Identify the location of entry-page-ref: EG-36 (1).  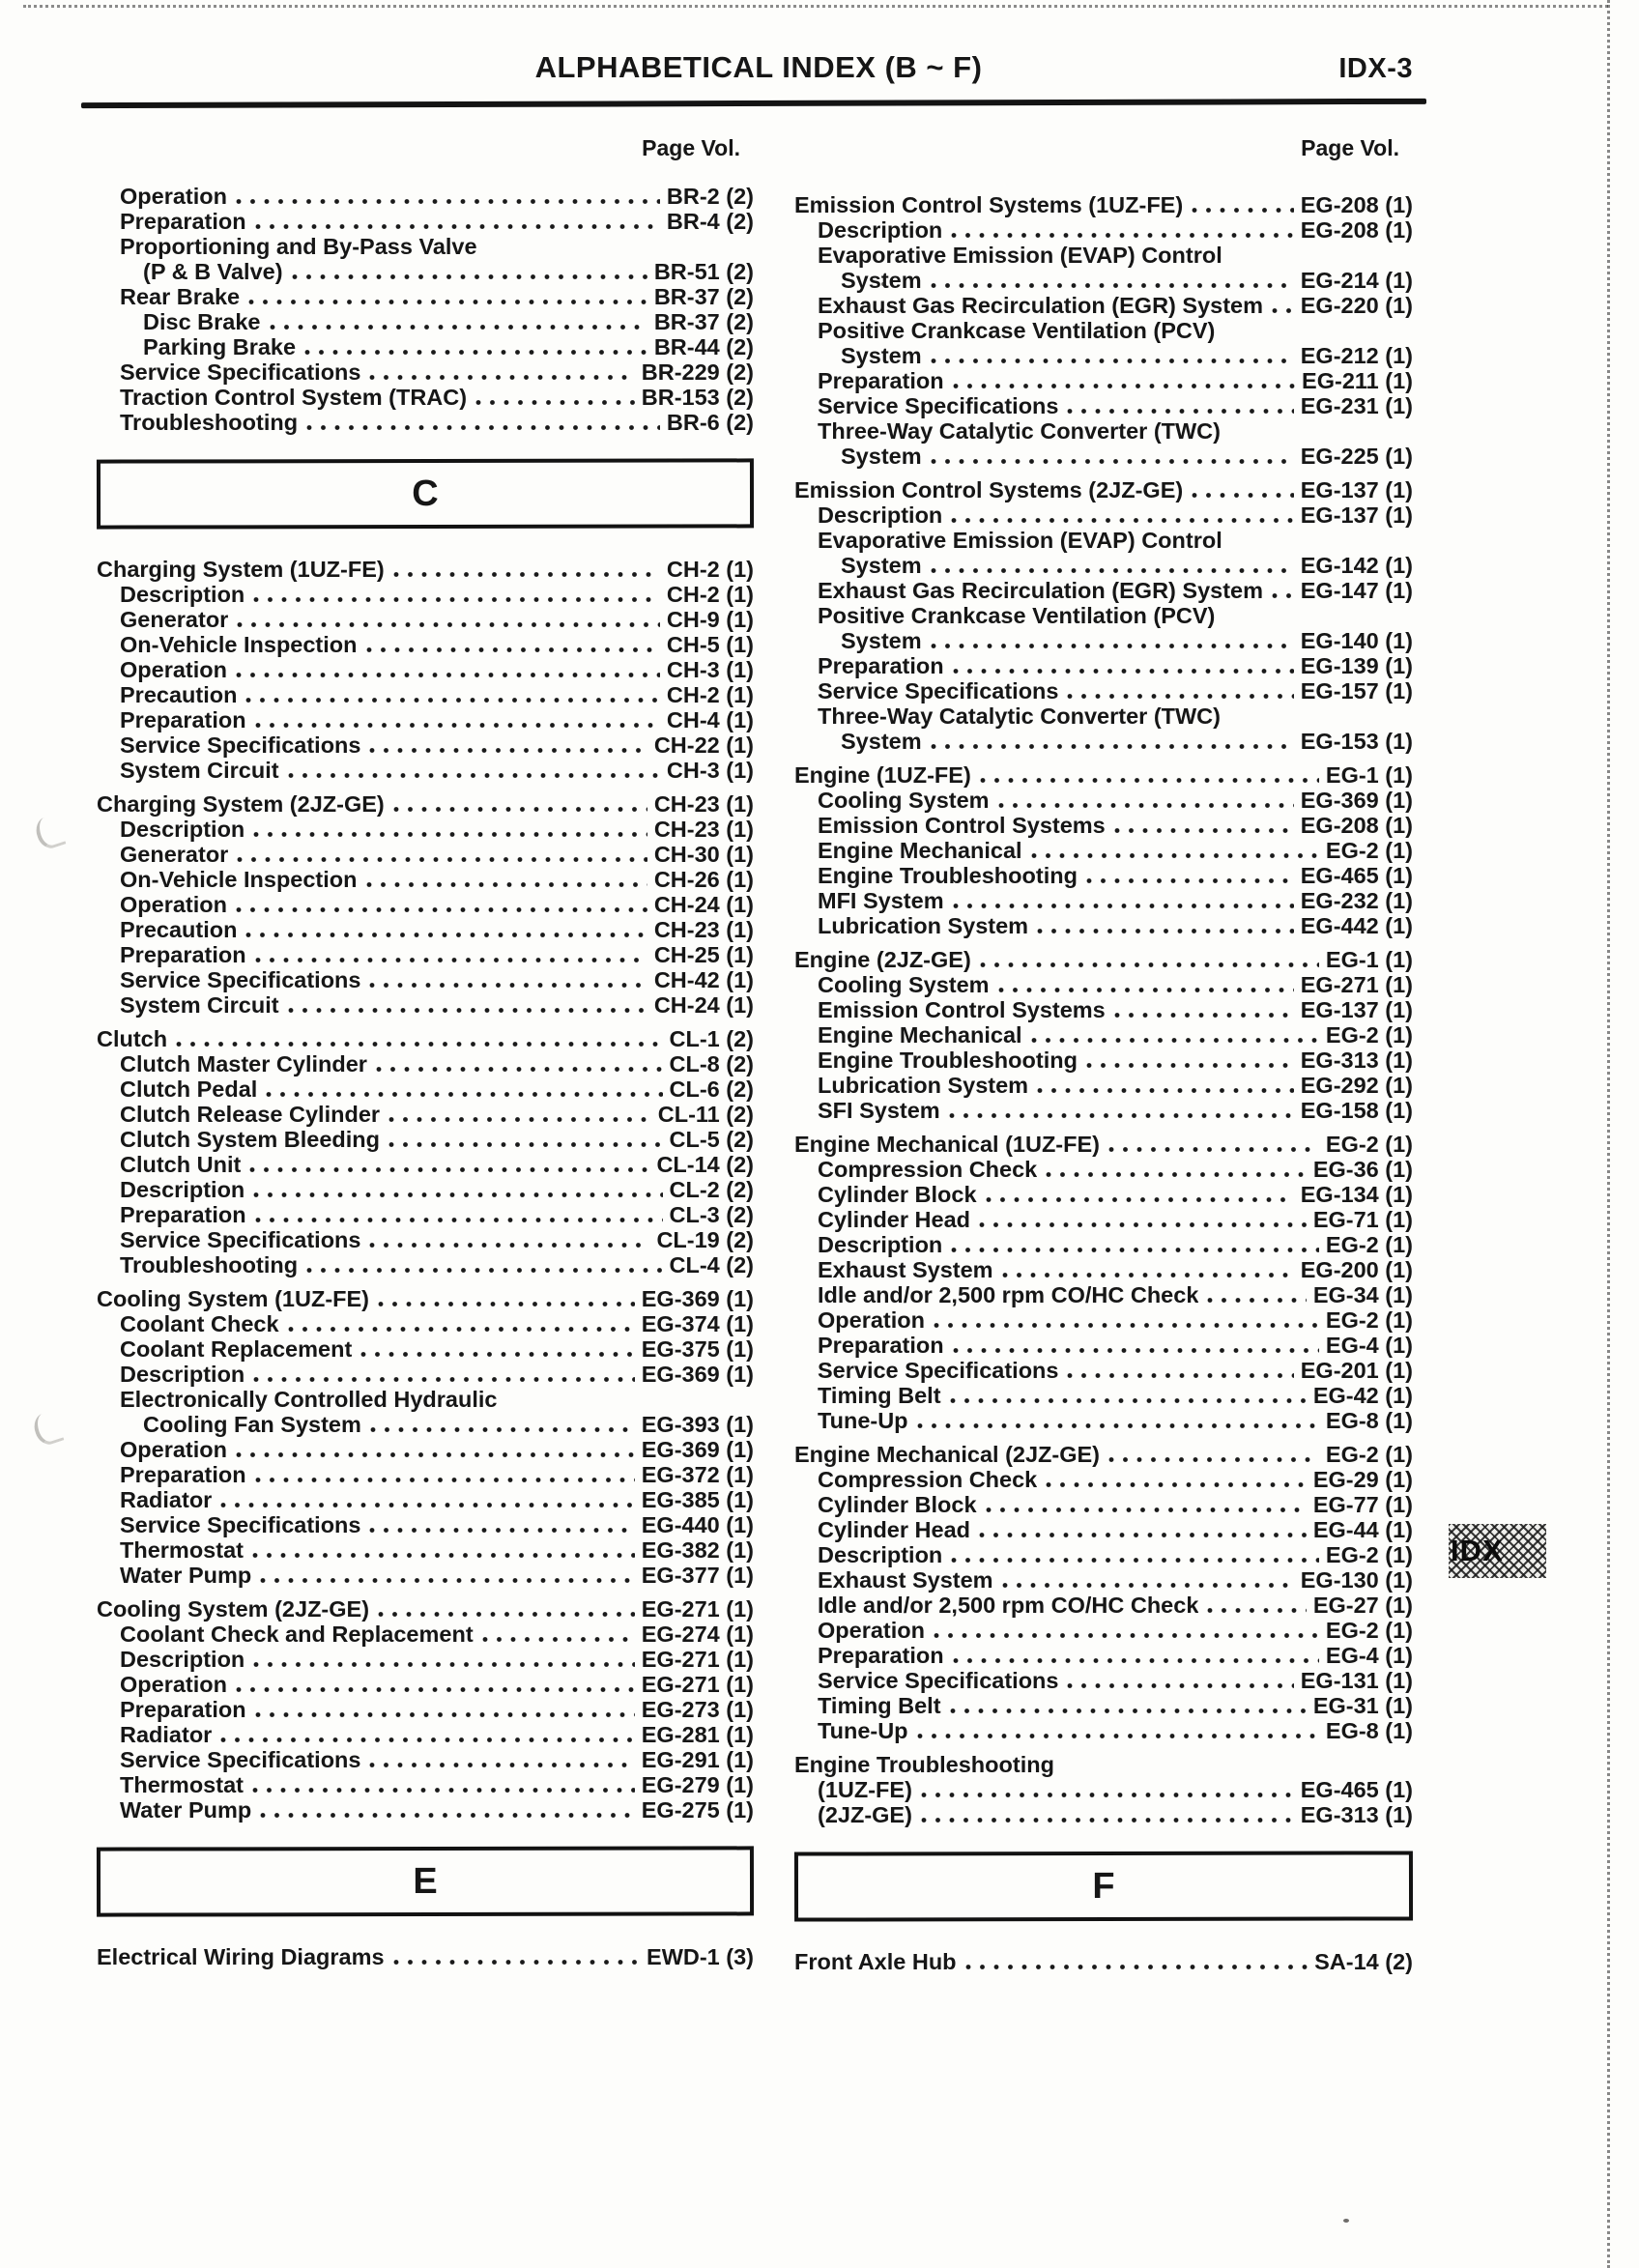
(1362, 1169).